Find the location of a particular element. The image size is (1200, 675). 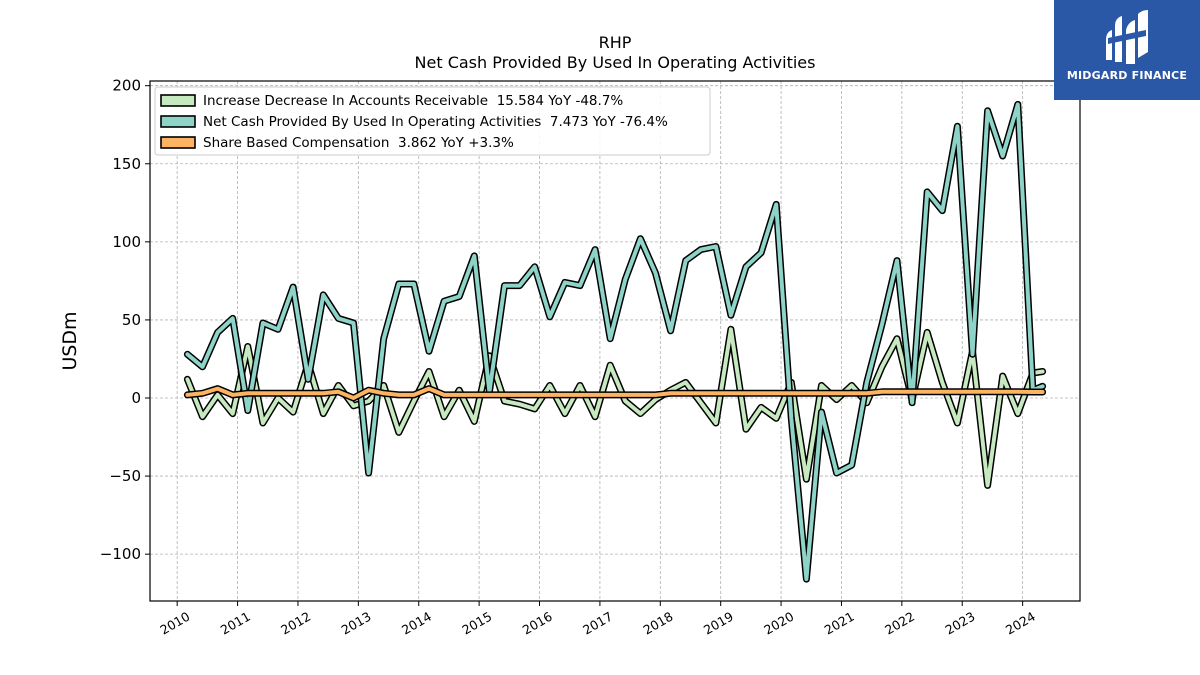

x-tick-label: 2014 is located at coordinates (416, 623).